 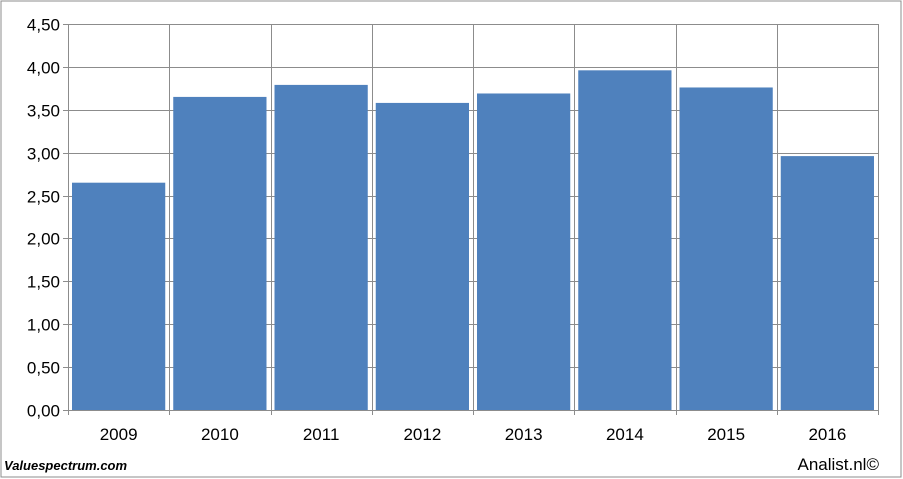 What do you see at coordinates (524, 251) in the screenshot?
I see `bar-2013` at bounding box center [524, 251].